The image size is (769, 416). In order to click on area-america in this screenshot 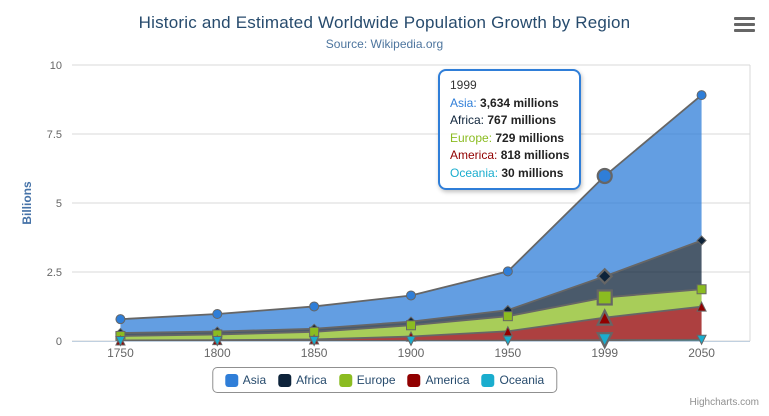, I will do `click(411, 323)`.